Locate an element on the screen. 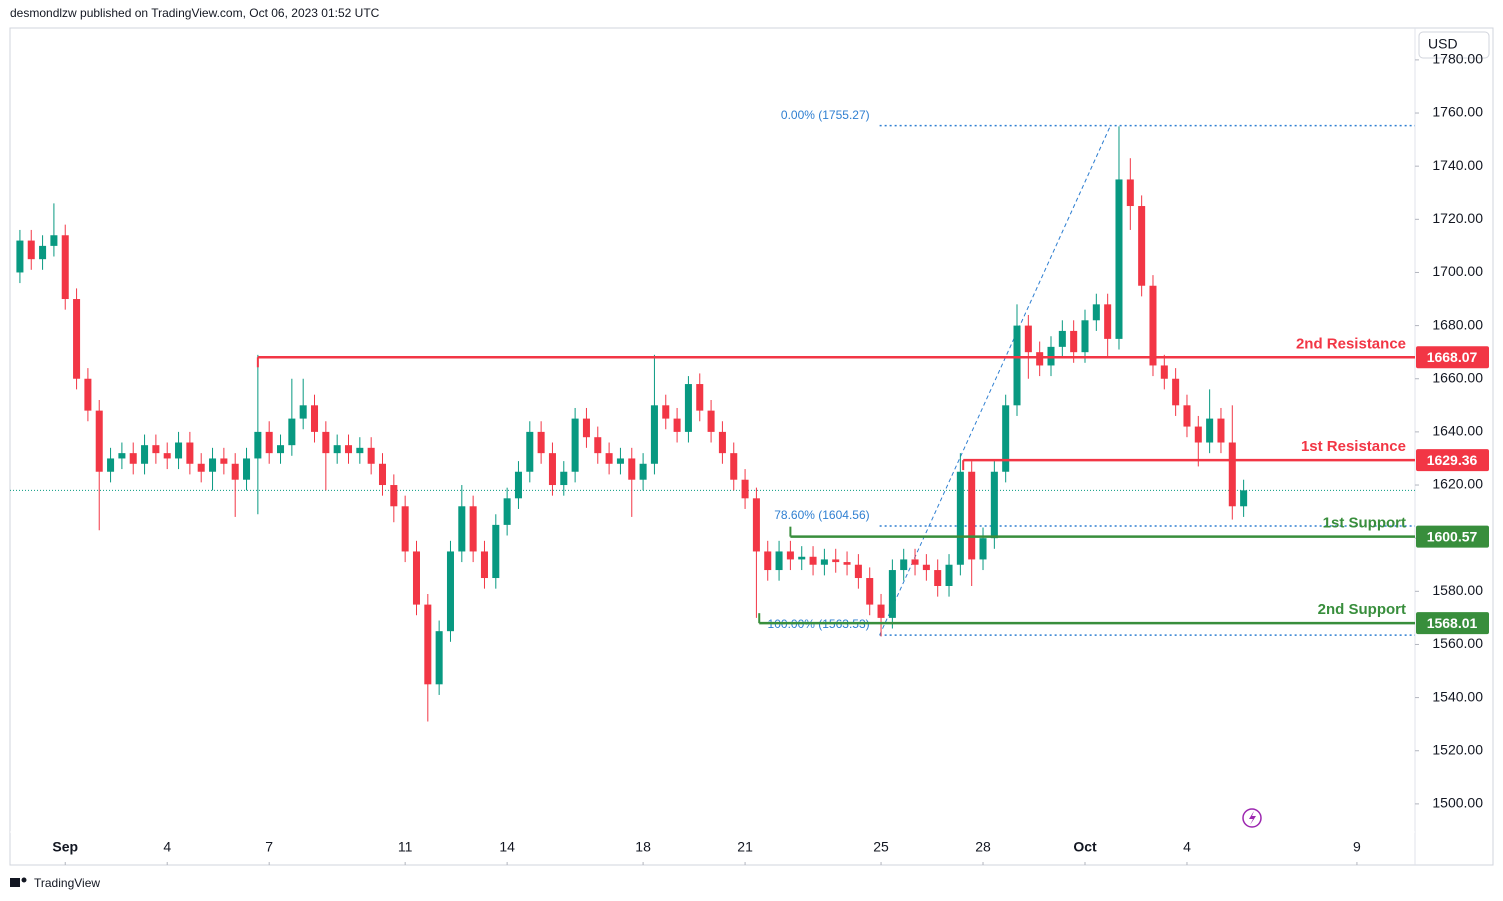  y-tick-label: 1740.00 is located at coordinates (1457, 165).